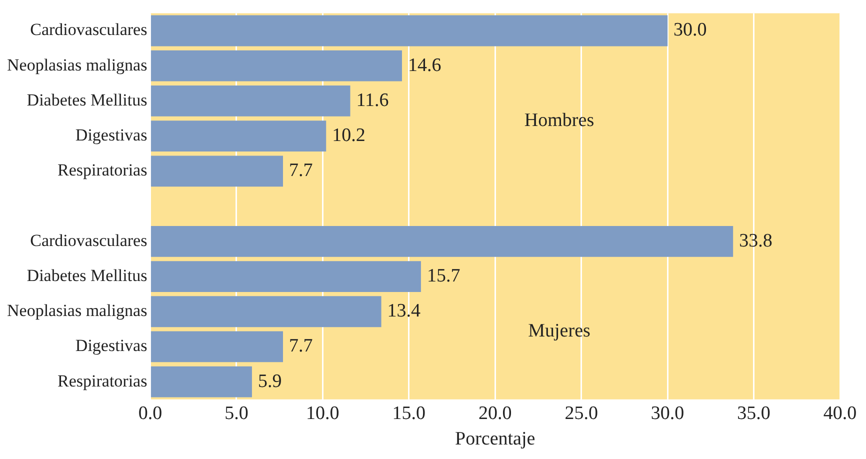  Describe the element at coordinates (495, 413) in the screenshot. I see `x-tick-label: 20.0` at that location.